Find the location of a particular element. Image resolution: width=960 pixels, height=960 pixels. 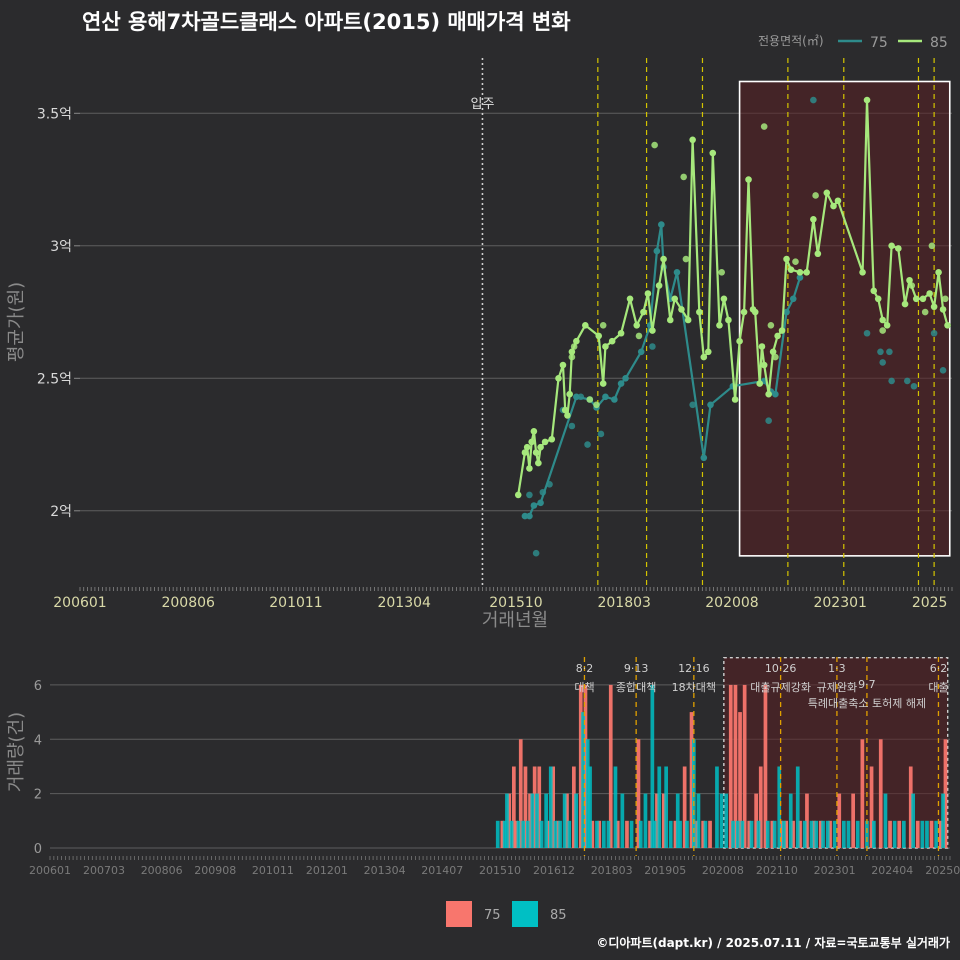

highlight-box is located at coordinates (844, 318).